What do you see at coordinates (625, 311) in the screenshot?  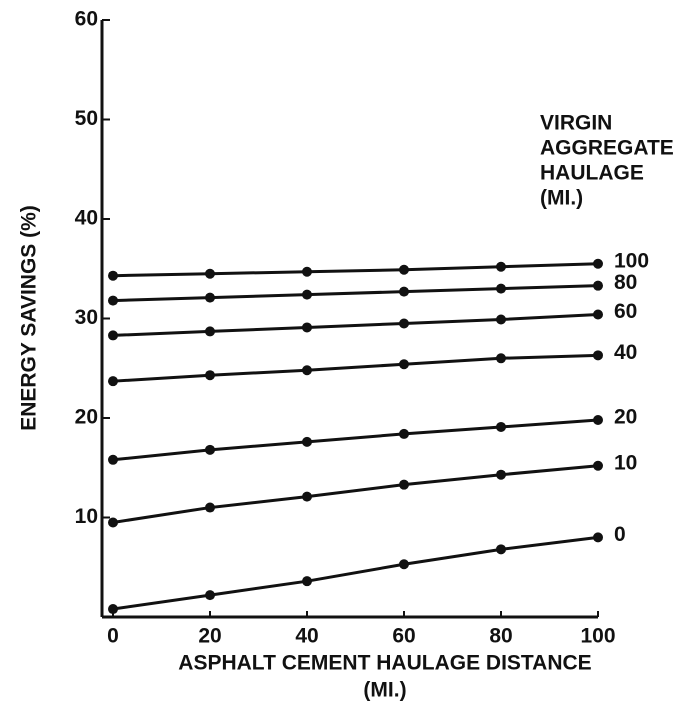 I see `series-label: 60` at bounding box center [625, 311].